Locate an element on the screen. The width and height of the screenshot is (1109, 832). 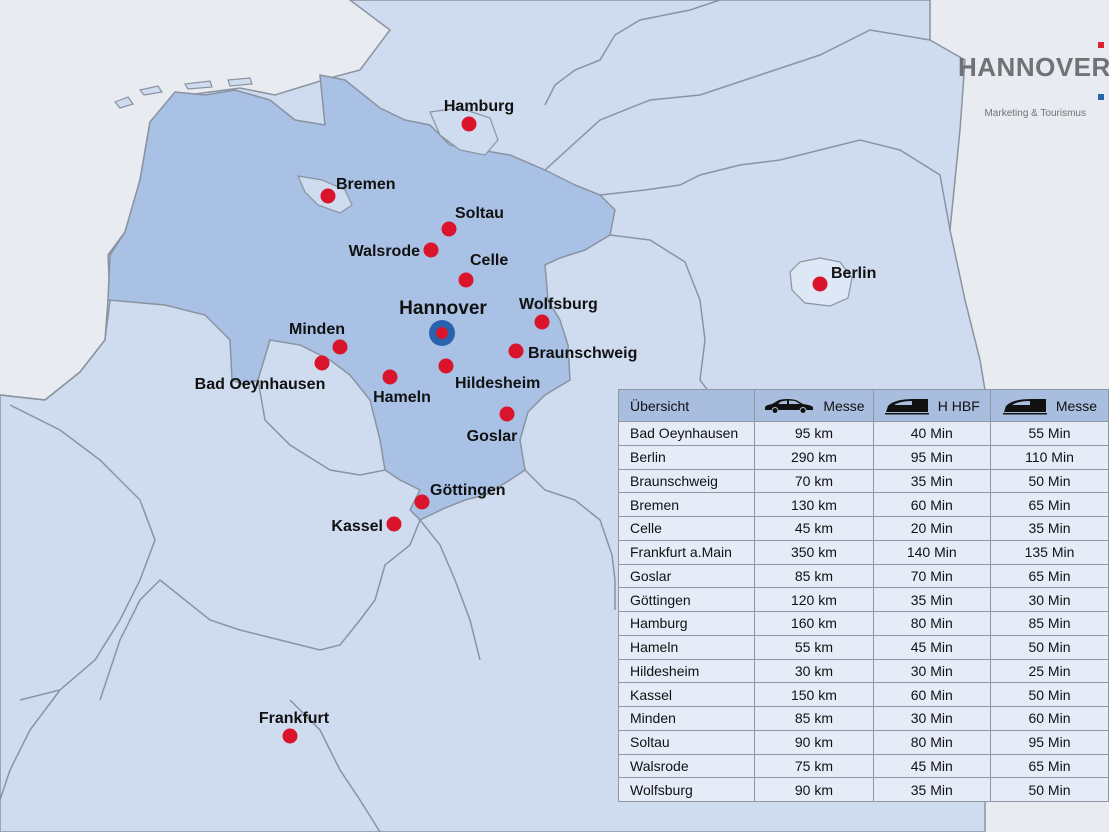
city-label-bremen: Bremen is located at coordinates (366, 184).